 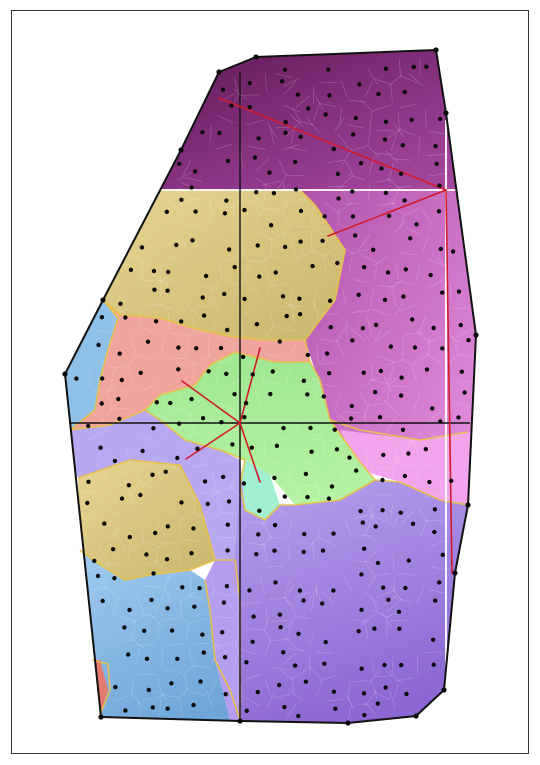 I want to click on border-pink-lower, so click(x=421, y=492).